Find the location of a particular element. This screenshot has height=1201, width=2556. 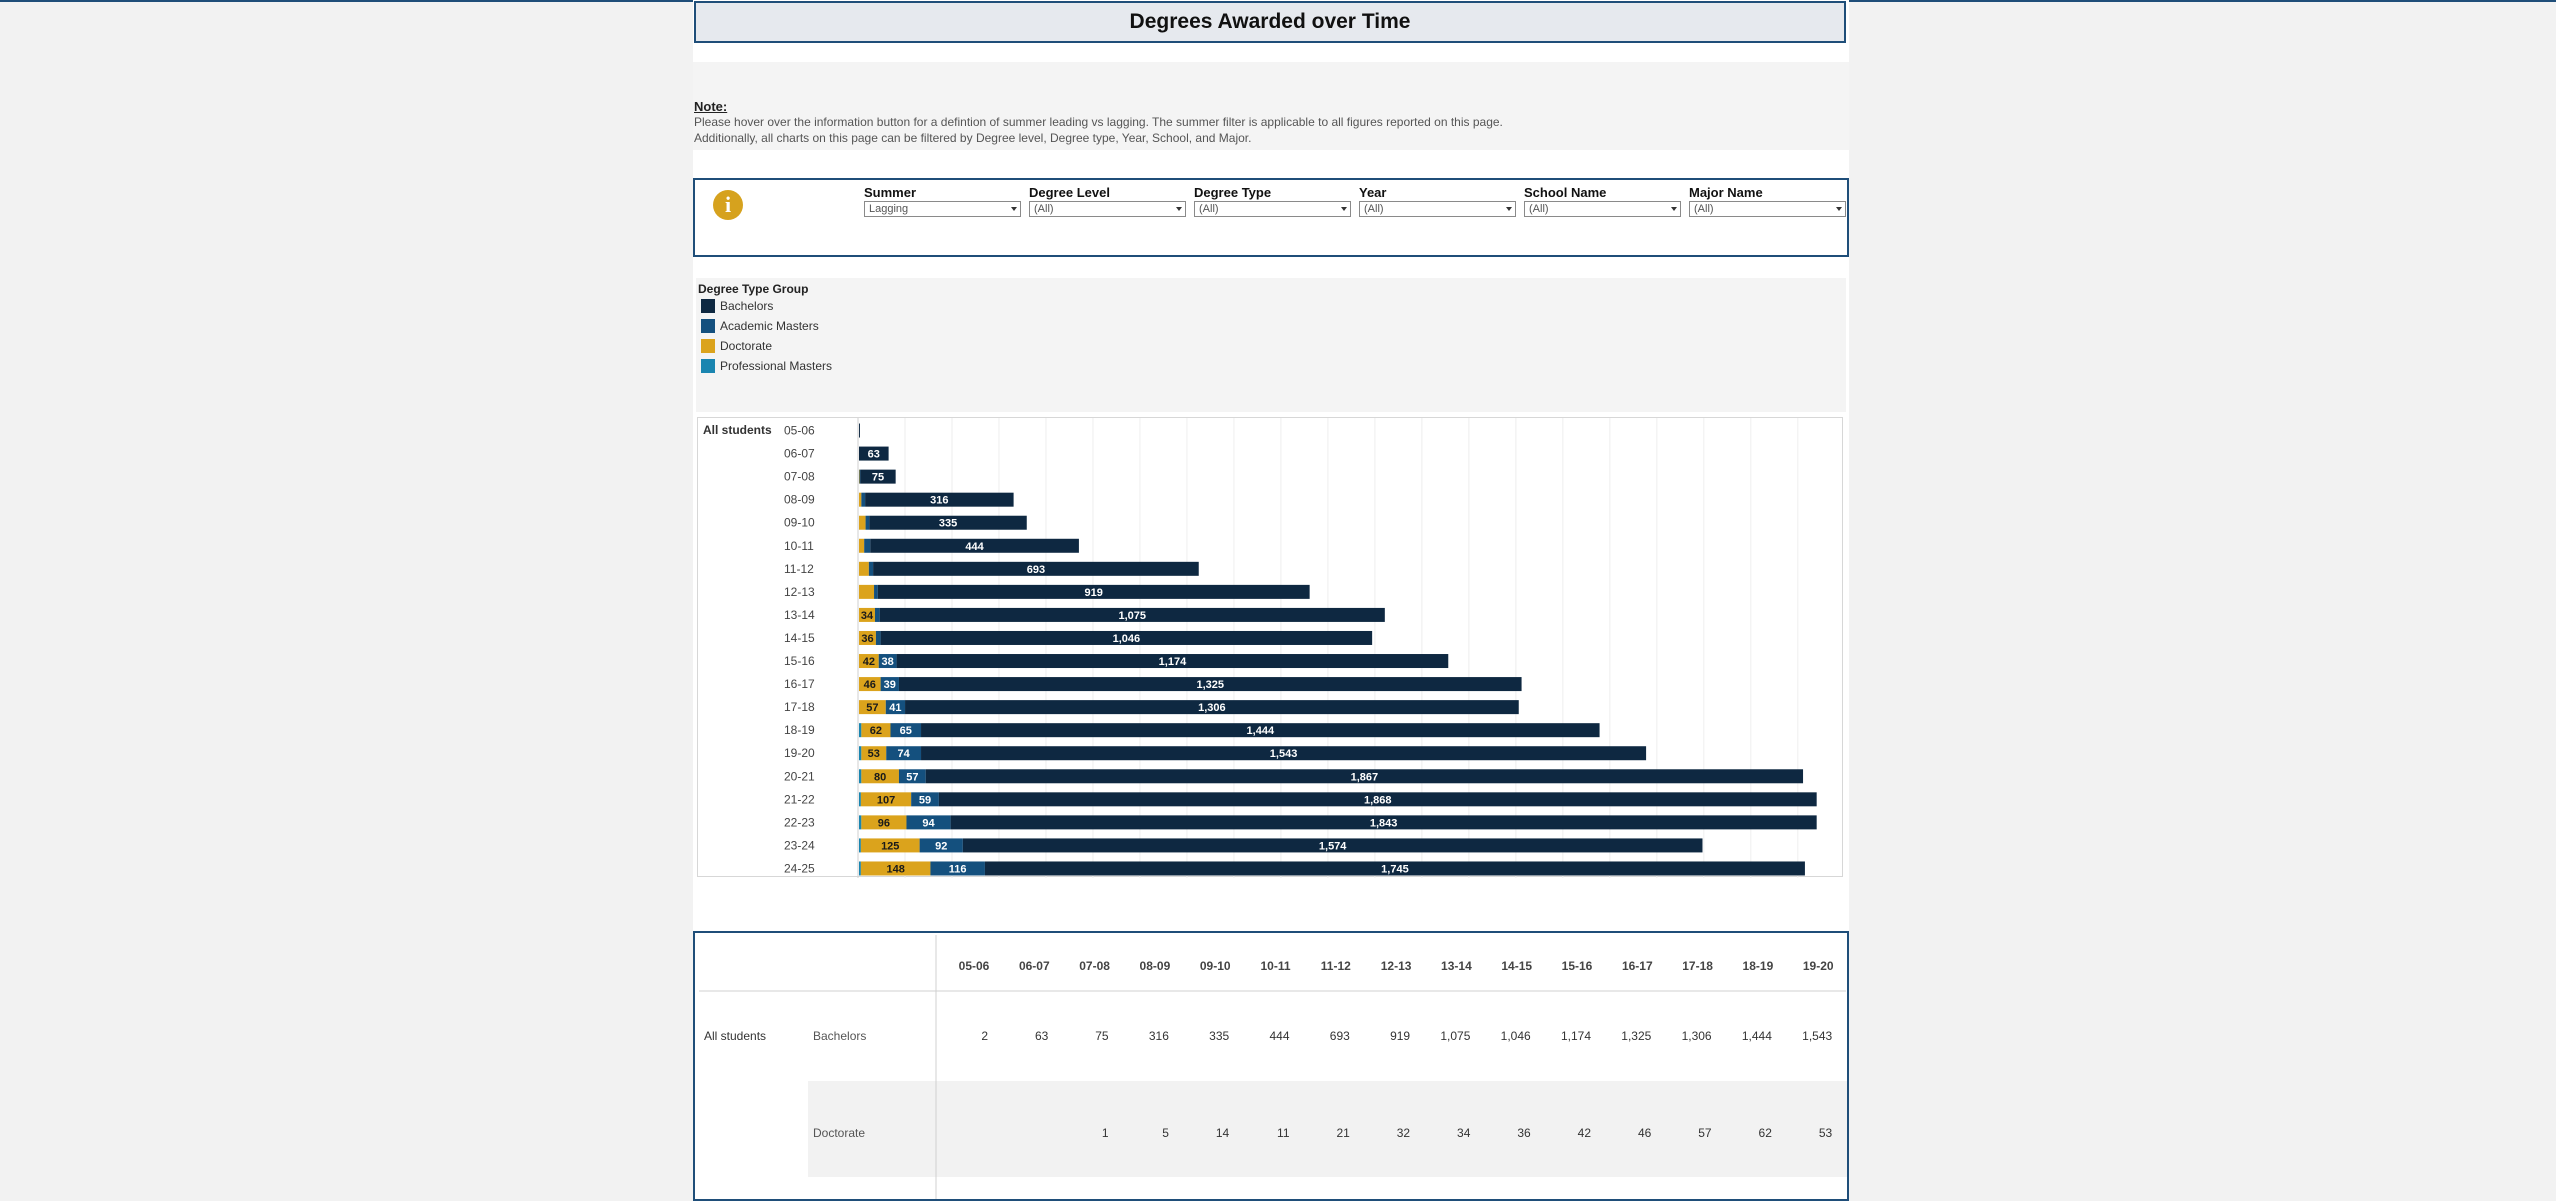

category-label: 16-17 is located at coordinates (799, 684).